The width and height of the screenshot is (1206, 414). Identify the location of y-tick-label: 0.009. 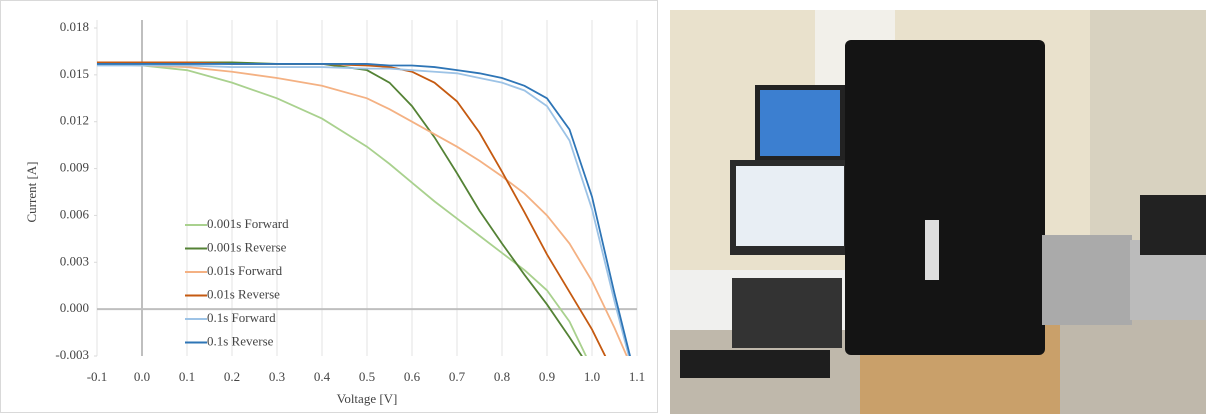
(74, 167).